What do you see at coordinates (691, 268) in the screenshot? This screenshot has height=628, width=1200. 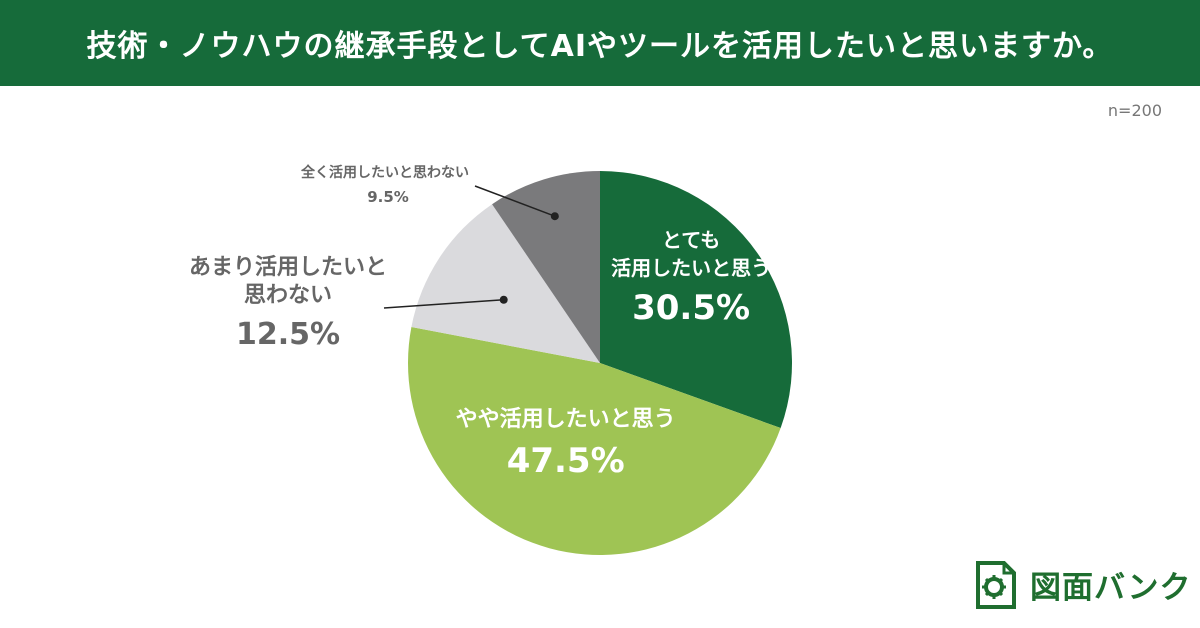 I see `label-slice-0-line-1: 活用したいと思う` at bounding box center [691, 268].